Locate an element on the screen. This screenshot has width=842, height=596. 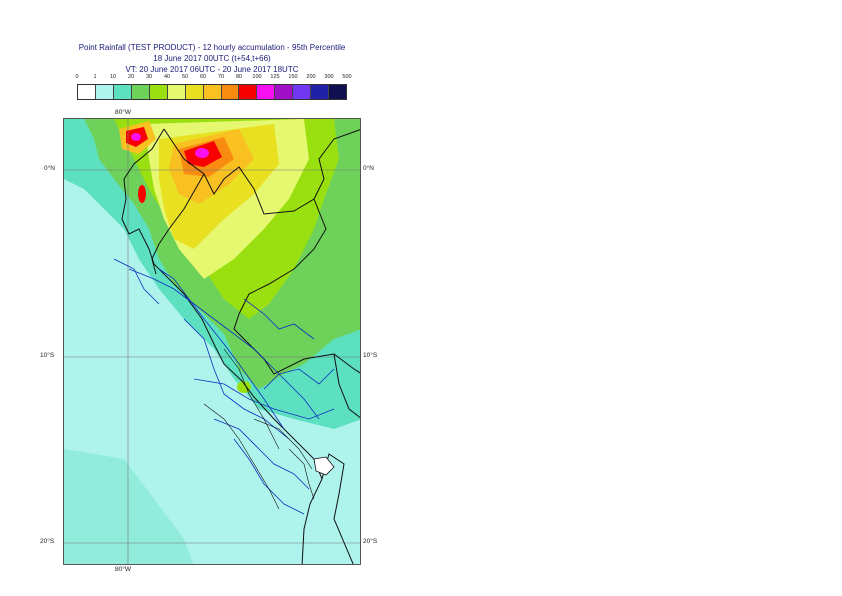
legend-label: 30 is located at coordinates (149, 77).